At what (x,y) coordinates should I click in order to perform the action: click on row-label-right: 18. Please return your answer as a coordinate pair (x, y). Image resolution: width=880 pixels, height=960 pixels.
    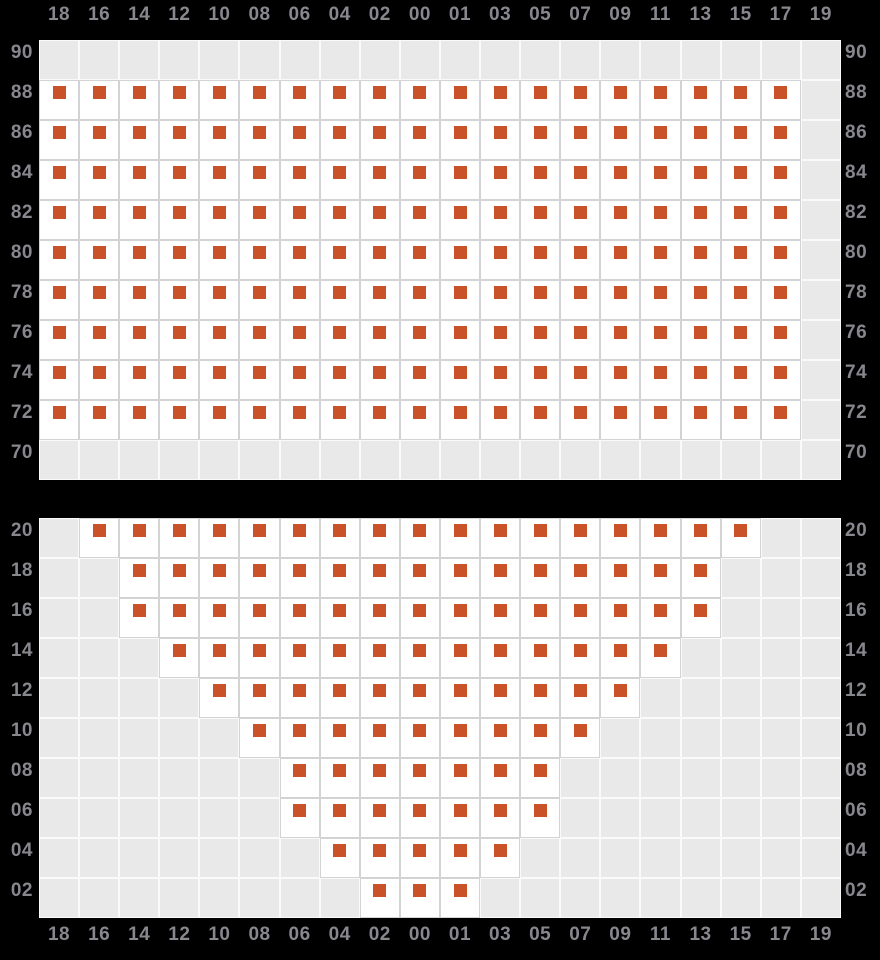
    Looking at the image, I should click on (856, 570).